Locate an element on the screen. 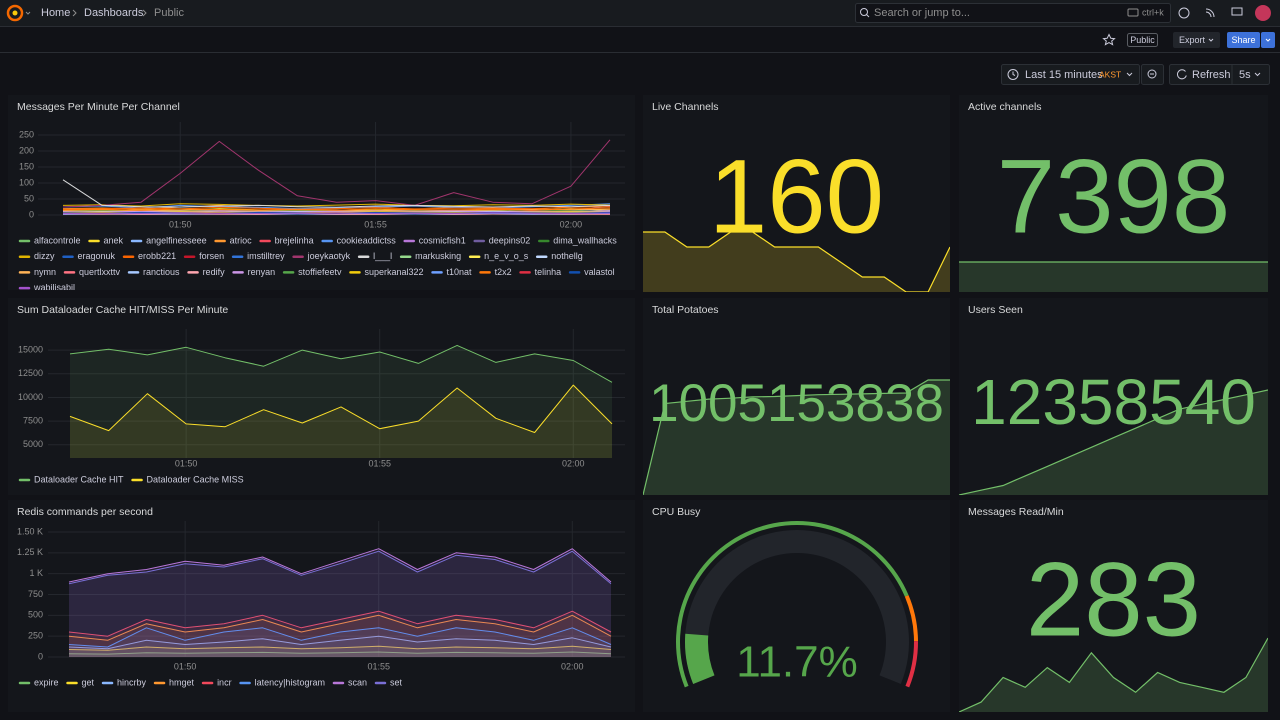 The image size is (1280, 720). share-menu-button is located at coordinates (1268, 40).